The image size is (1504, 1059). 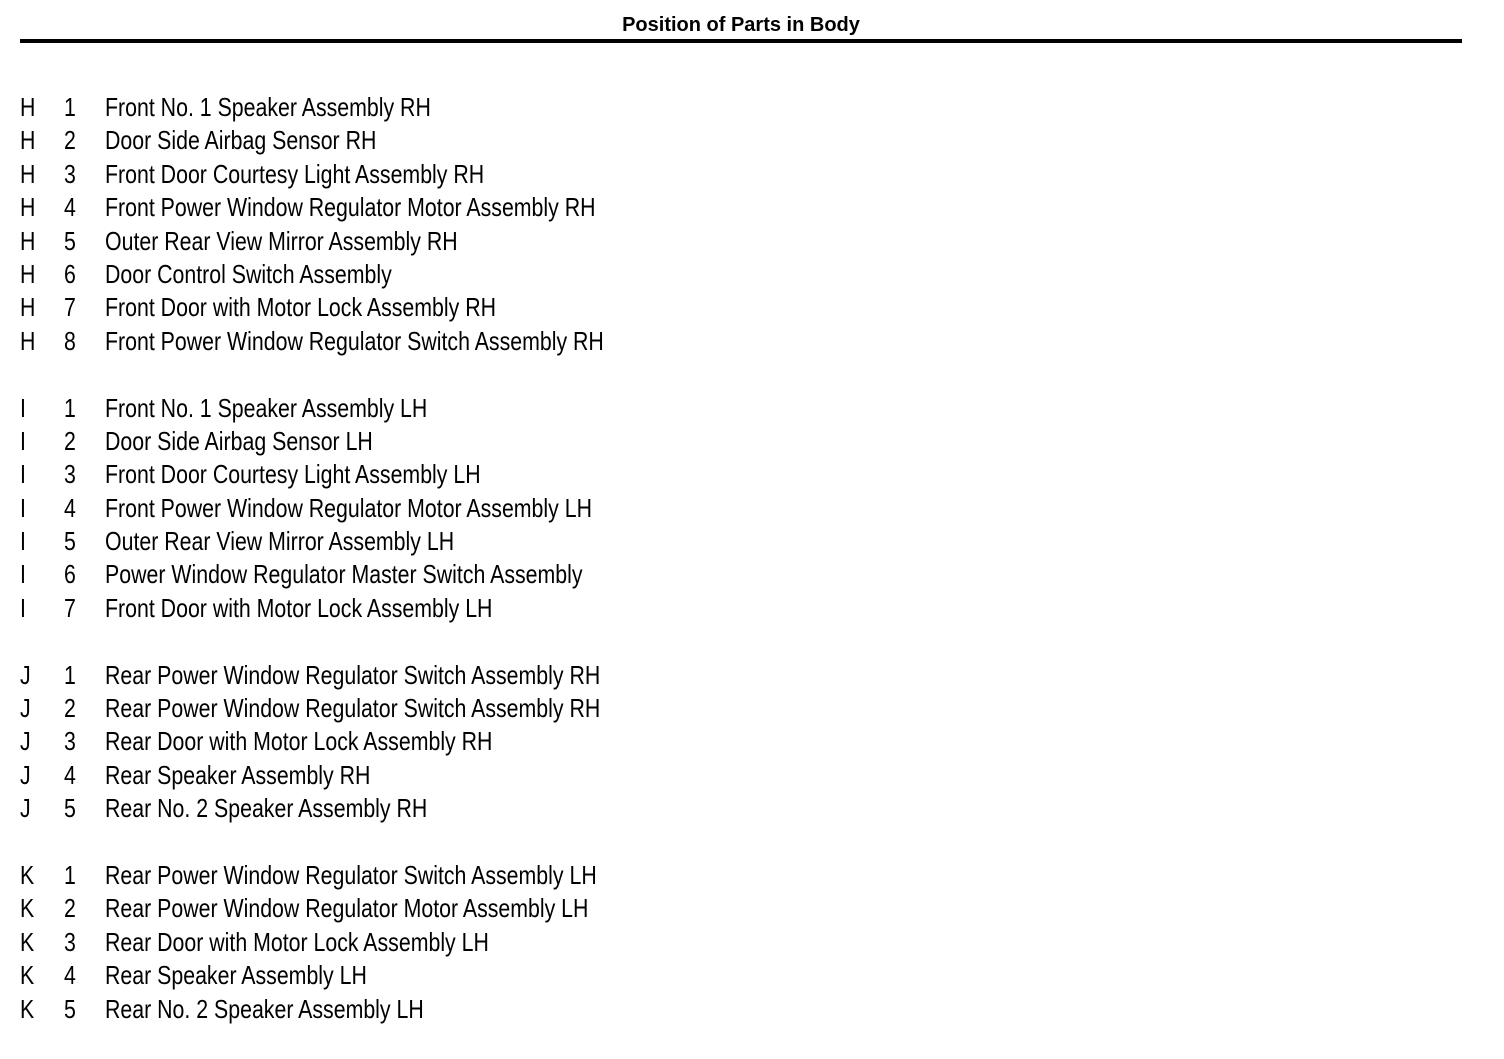 I want to click on title-rule, so click(x=741, y=41).